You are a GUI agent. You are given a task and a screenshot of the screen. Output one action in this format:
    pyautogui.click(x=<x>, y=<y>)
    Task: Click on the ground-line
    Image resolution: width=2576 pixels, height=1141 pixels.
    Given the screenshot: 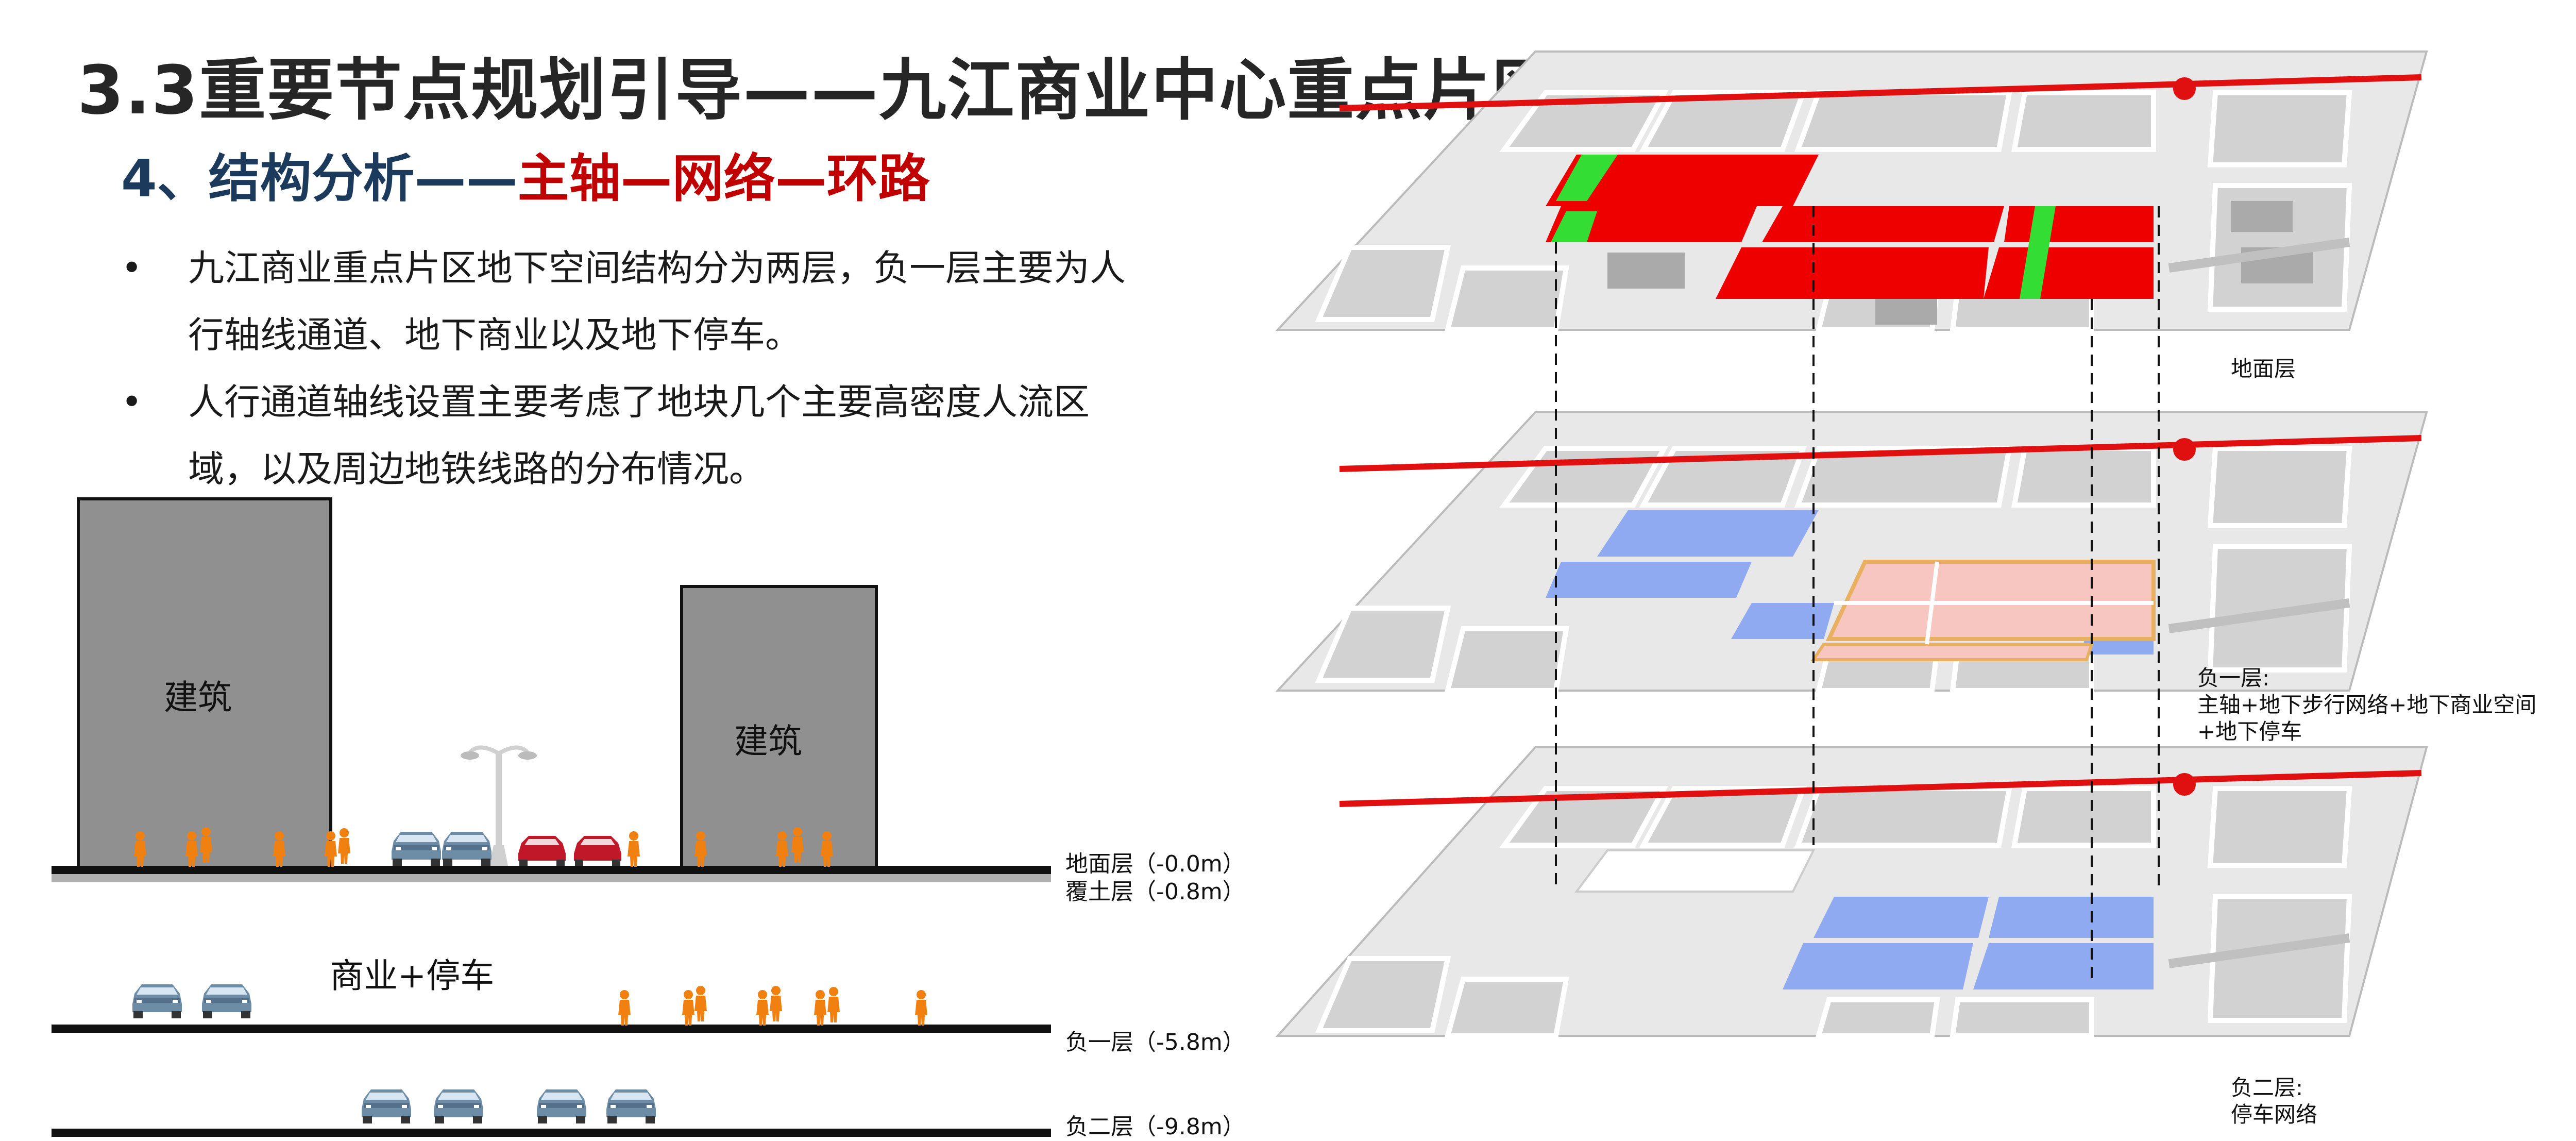 What is the action you would take?
    pyautogui.click(x=551, y=870)
    